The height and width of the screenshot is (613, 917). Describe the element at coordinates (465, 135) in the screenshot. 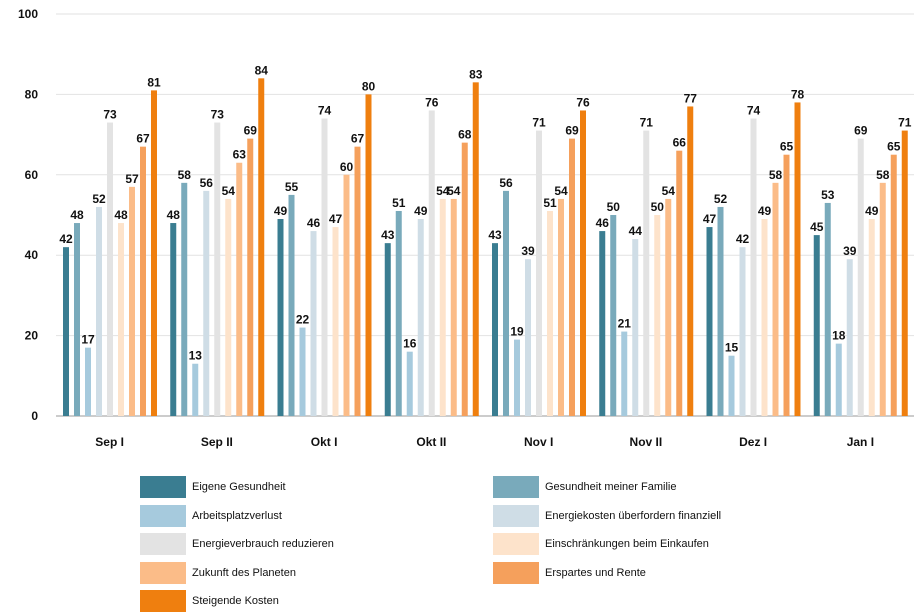

I see `data-label: 68` at that location.